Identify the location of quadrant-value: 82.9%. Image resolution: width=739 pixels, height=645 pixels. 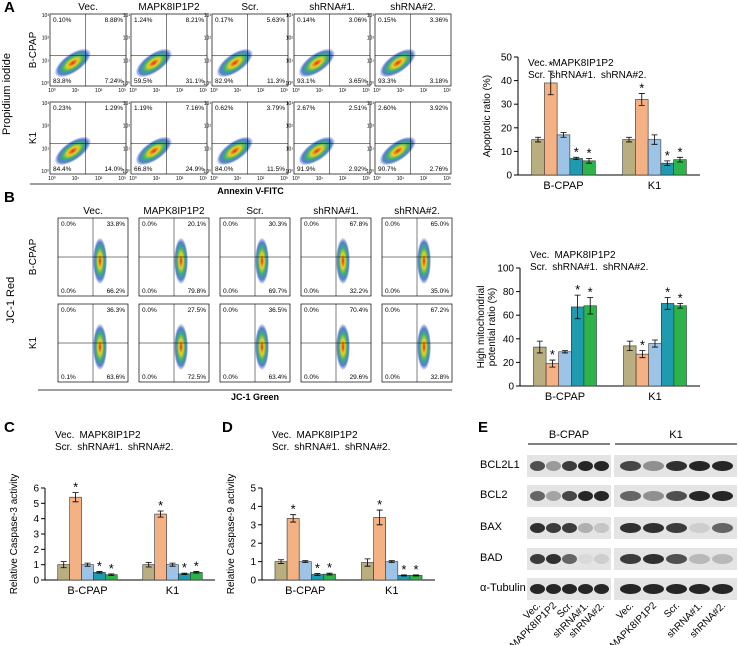
(224, 81).